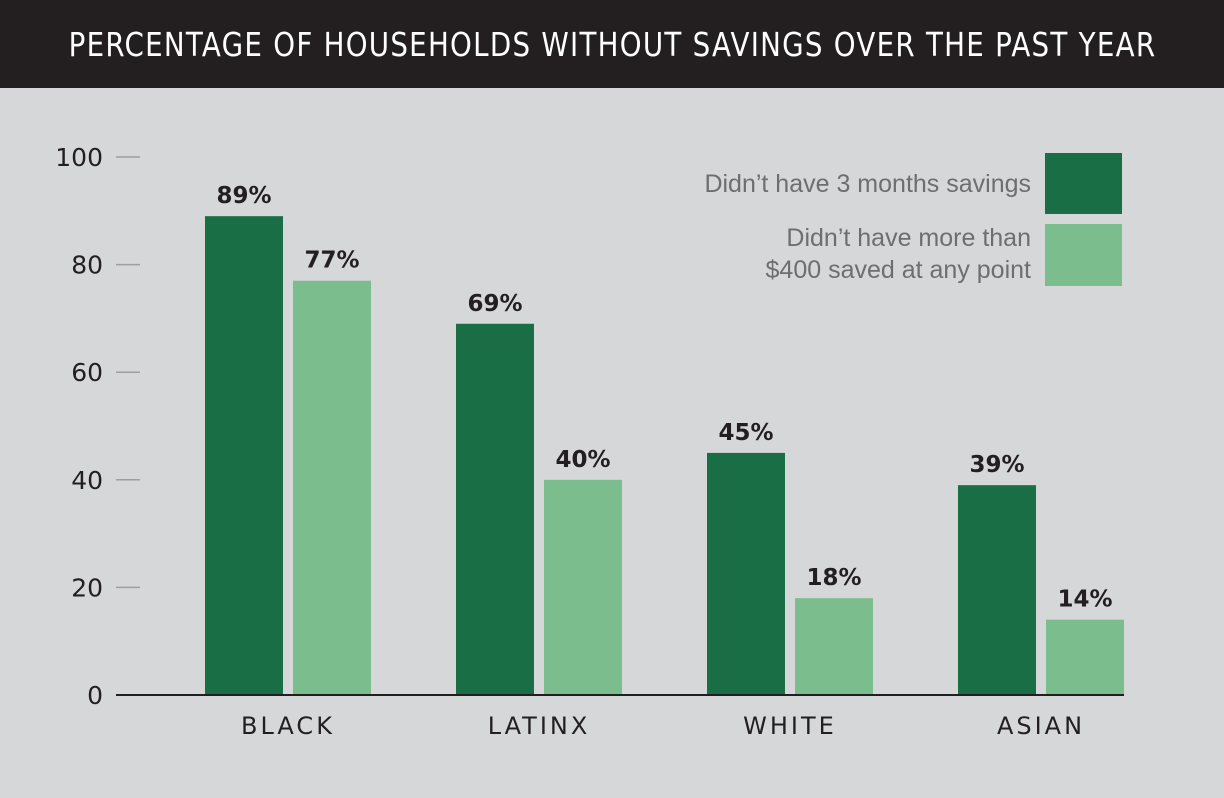 The width and height of the screenshot is (1224, 798). Describe the element at coordinates (908, 238) in the screenshot. I see `legend-label-series-2-line-1: Didn’t have more than` at that location.